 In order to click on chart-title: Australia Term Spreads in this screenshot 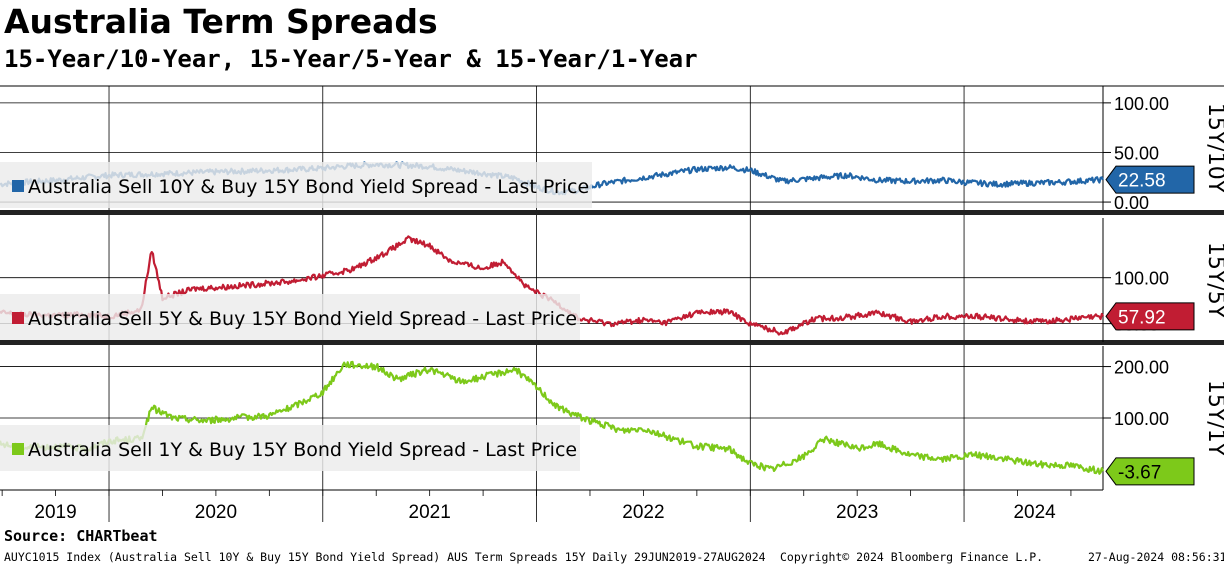, I will do `click(221, 21)`.